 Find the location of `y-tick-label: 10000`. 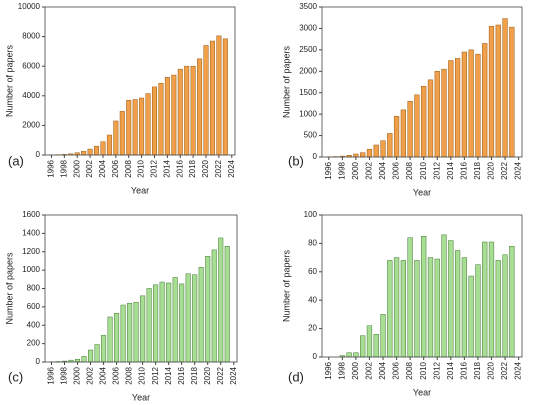

y-tick-label: 10000 is located at coordinates (29, 6).